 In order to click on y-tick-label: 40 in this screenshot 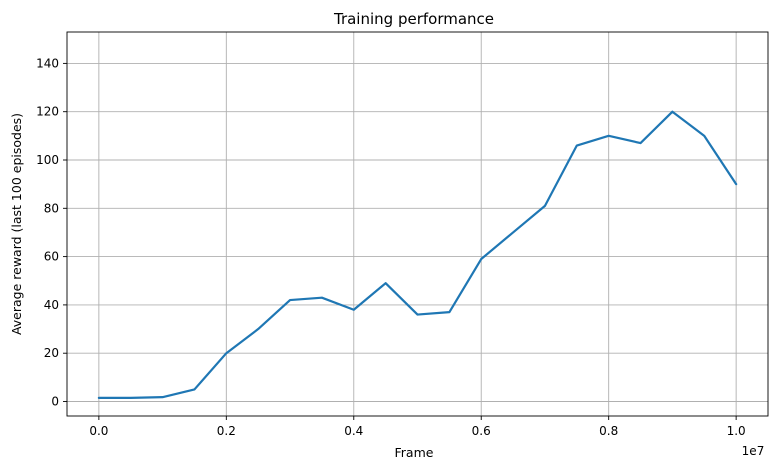, I will do `click(51, 305)`.